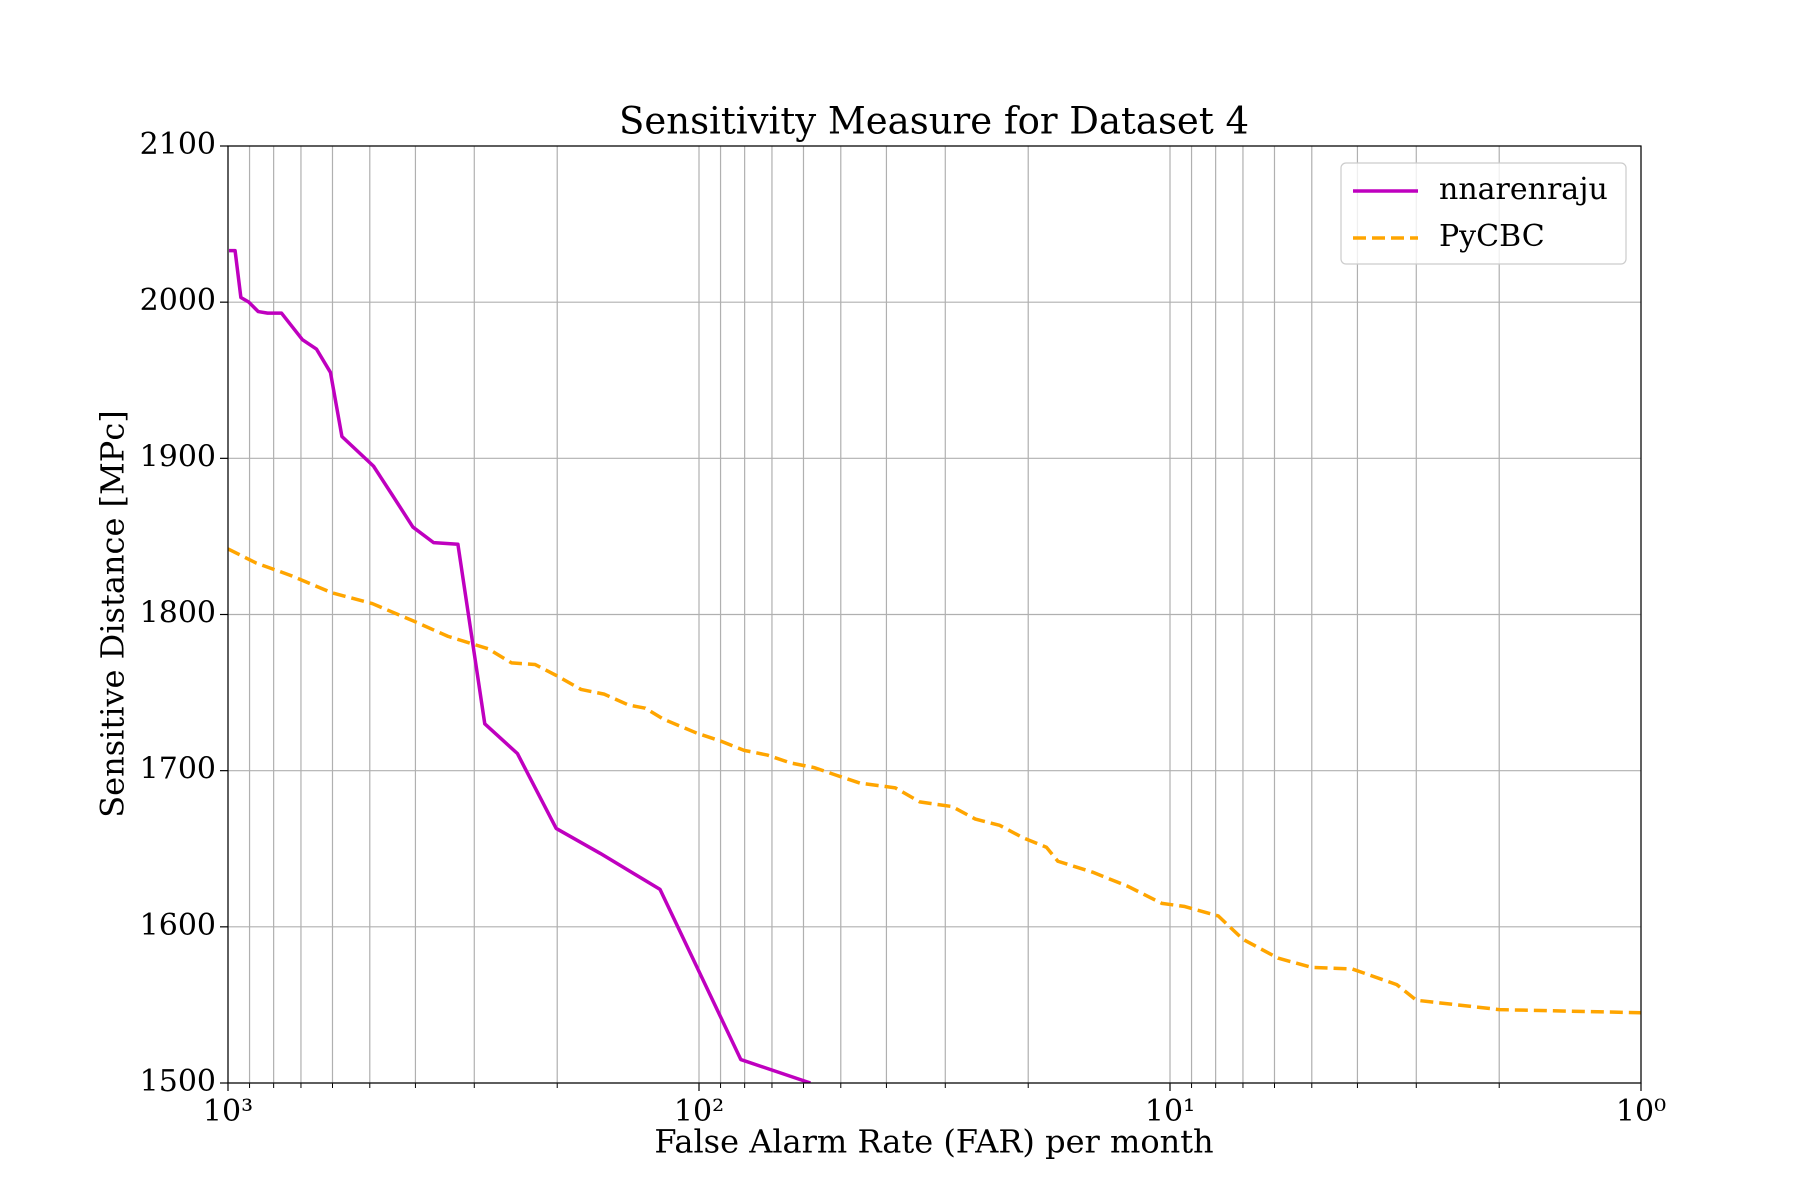  Describe the element at coordinates (1641, 1111) in the screenshot. I see `x-tick-label: 10⁰` at that location.